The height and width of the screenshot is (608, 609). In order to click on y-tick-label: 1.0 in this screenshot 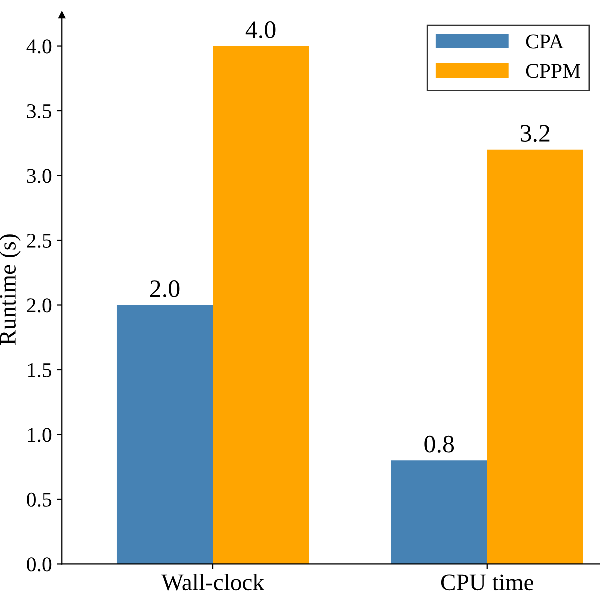, I will do `click(40, 435)`.